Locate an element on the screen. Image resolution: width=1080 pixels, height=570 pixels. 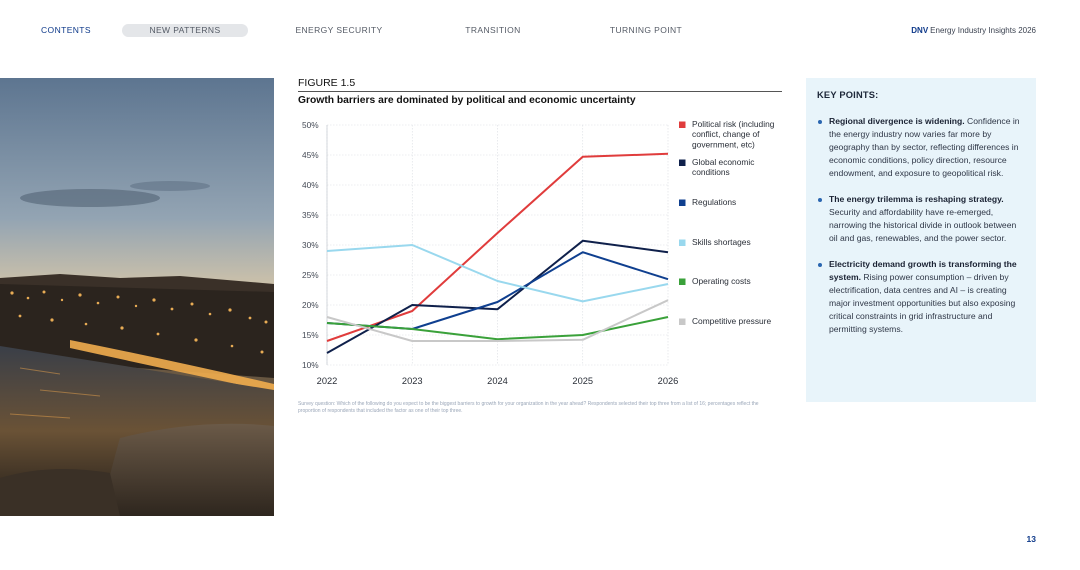
chart-series is located at coordinates (497, 253).